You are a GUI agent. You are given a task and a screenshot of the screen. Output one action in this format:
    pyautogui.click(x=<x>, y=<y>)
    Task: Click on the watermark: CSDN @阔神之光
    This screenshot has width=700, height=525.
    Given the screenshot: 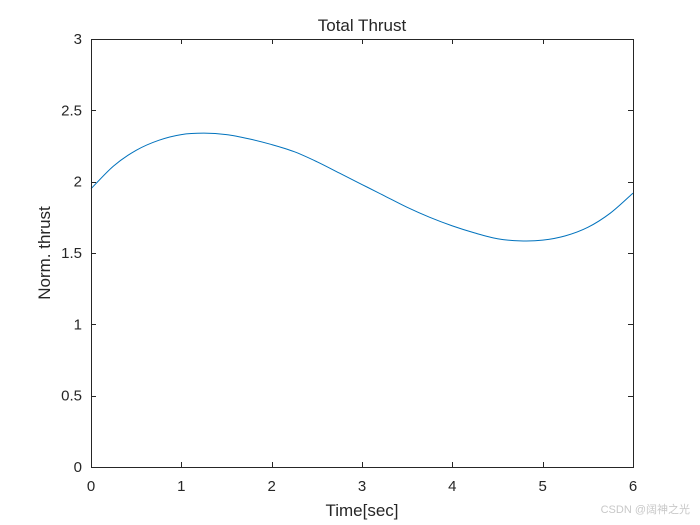 What is the action you would take?
    pyautogui.click(x=645, y=510)
    